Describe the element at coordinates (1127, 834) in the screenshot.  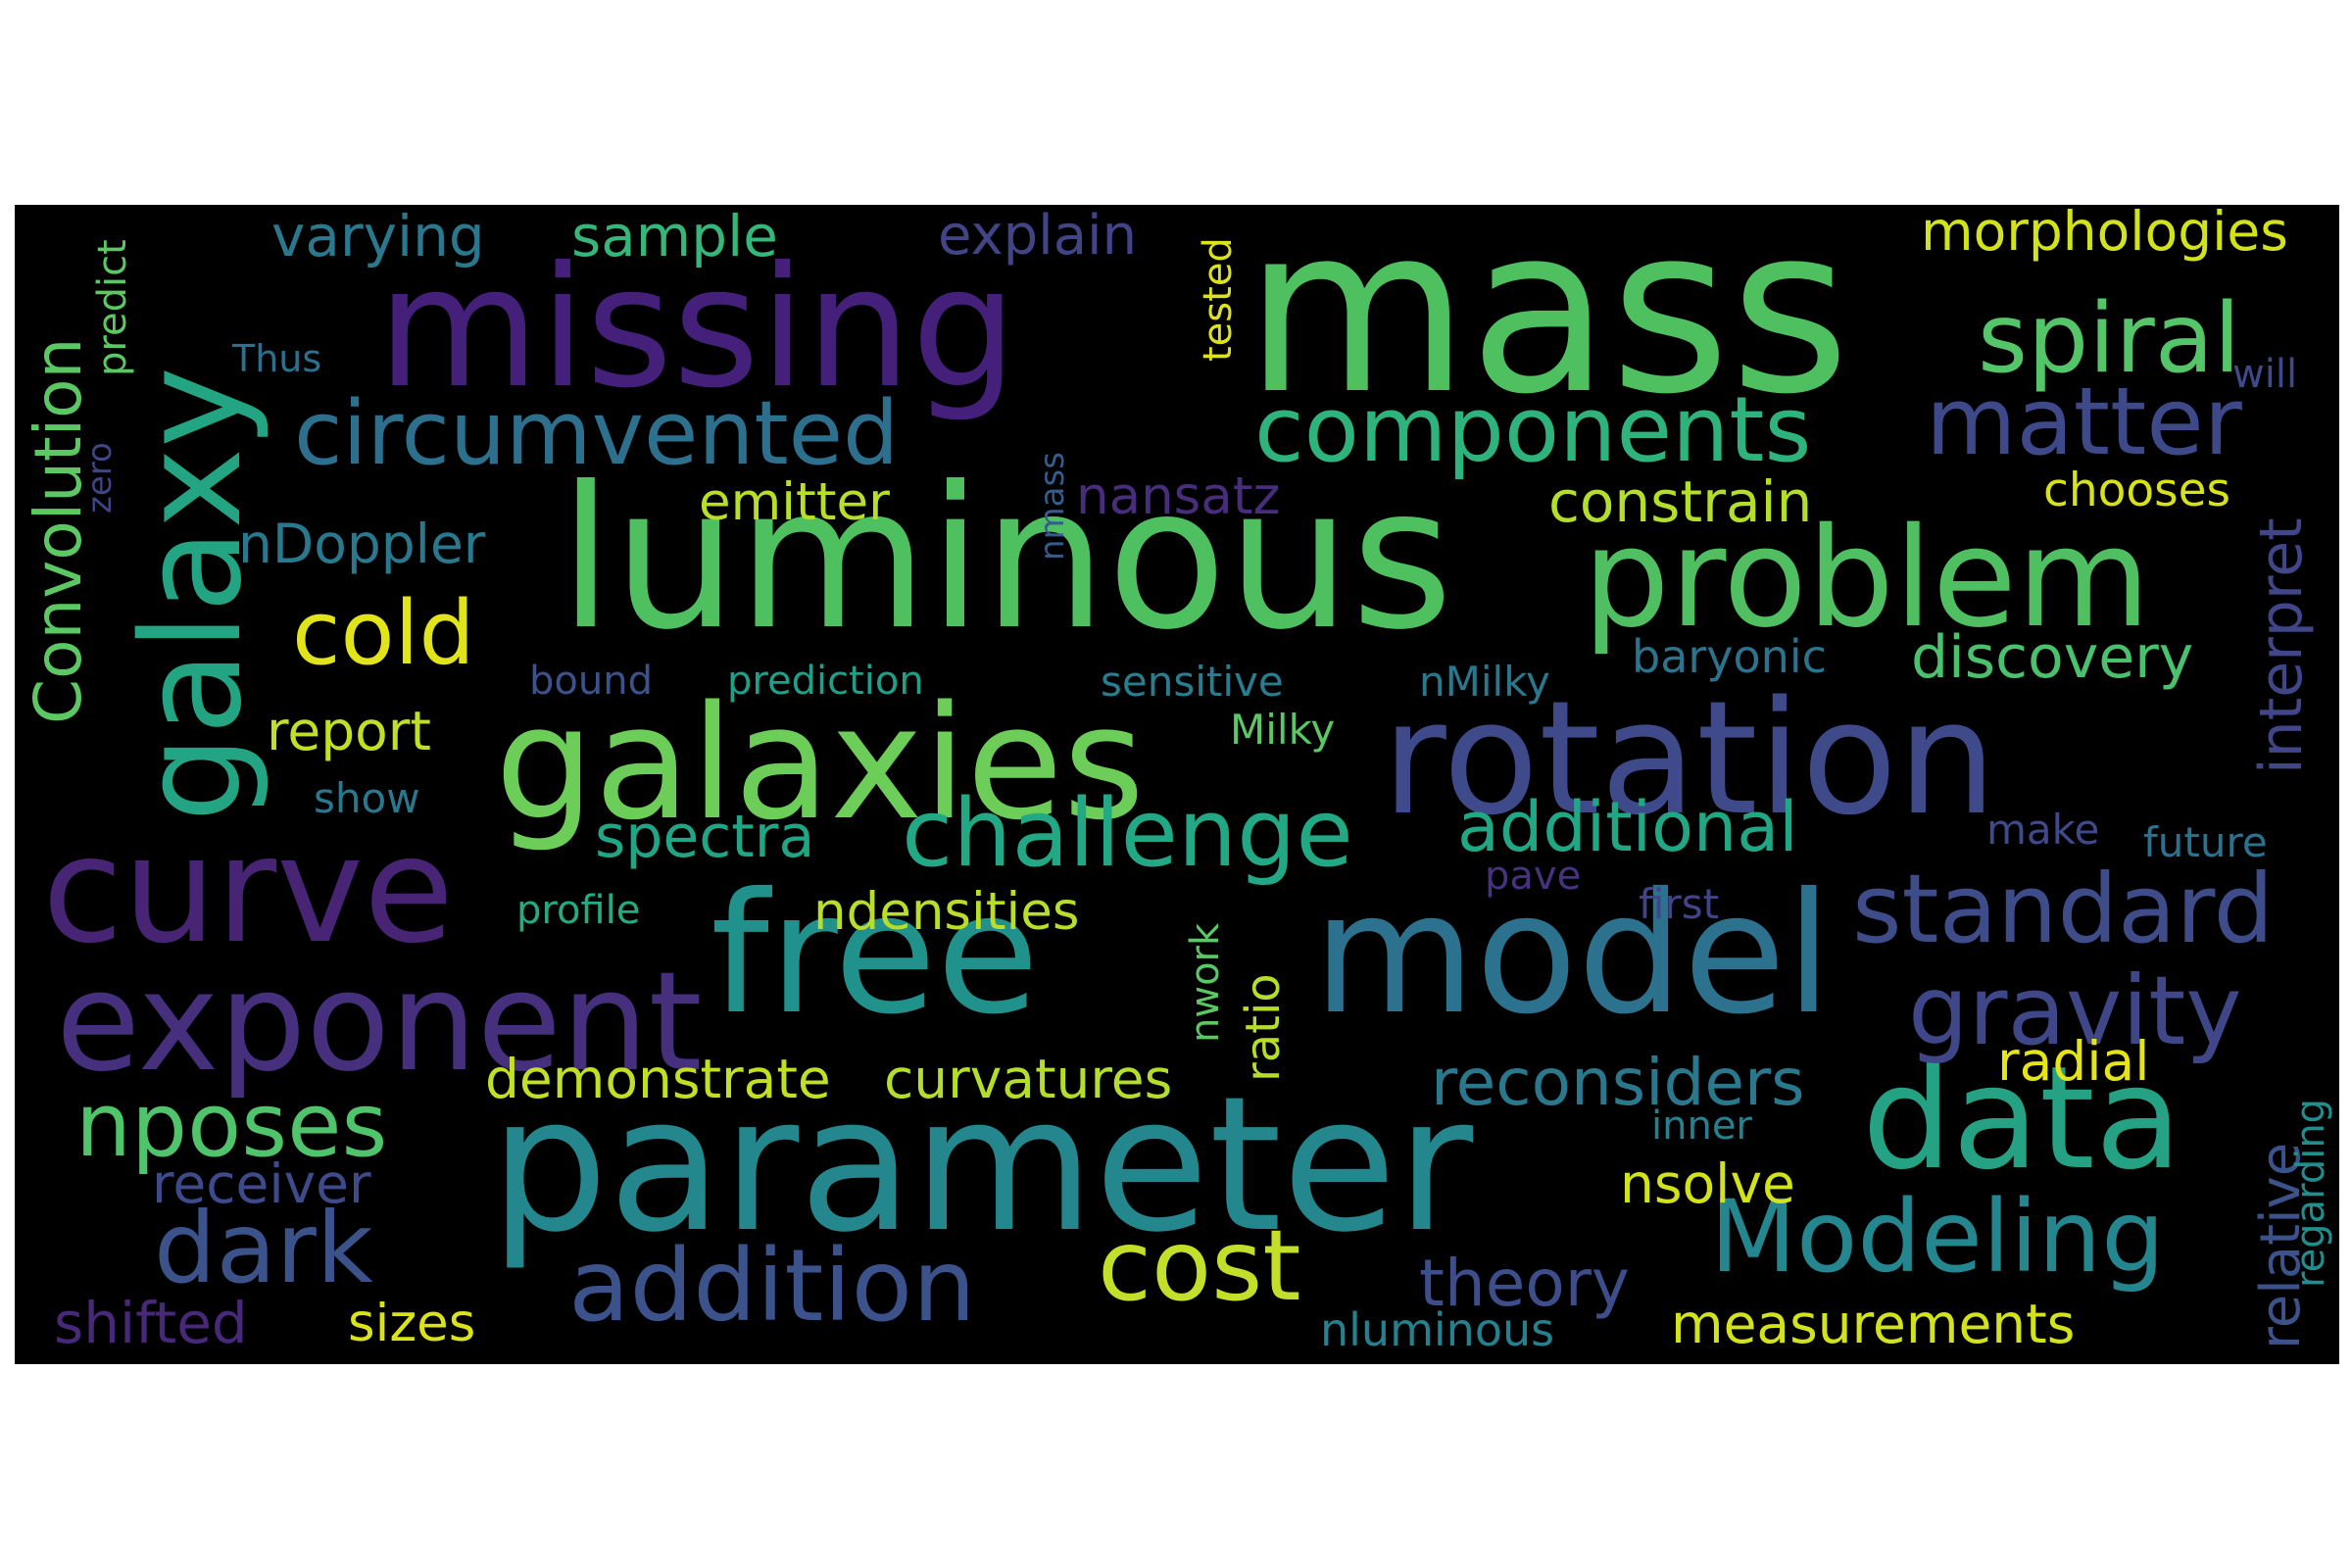
I see `word-challenge: challenge` at that location.